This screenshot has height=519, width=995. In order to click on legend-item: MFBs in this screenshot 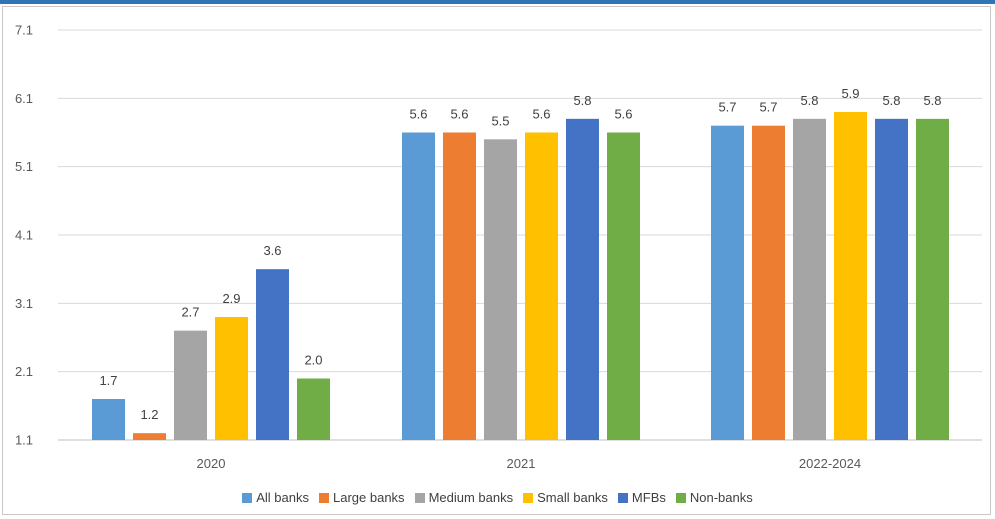, I will do `click(641, 497)`.